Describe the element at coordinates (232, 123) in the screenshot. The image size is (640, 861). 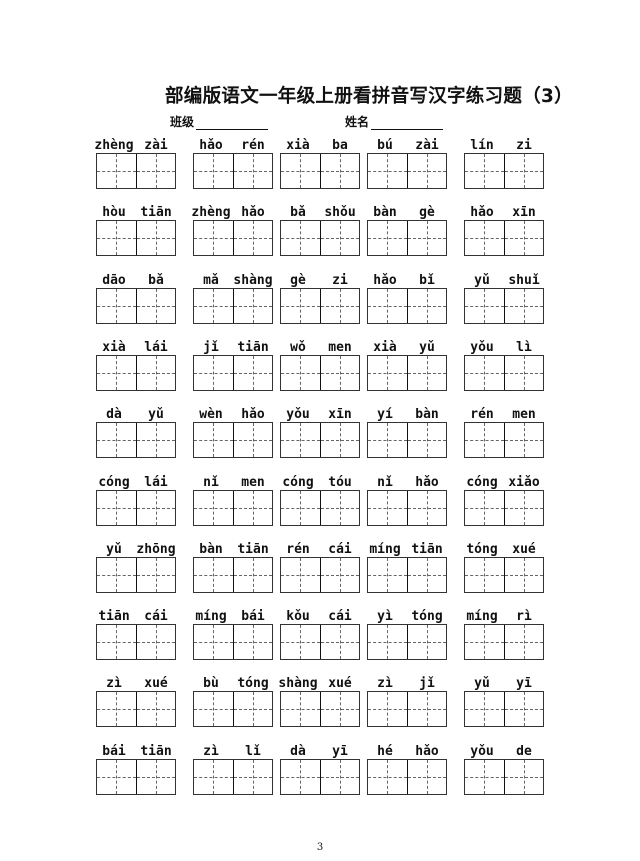
I see `class-blank` at that location.